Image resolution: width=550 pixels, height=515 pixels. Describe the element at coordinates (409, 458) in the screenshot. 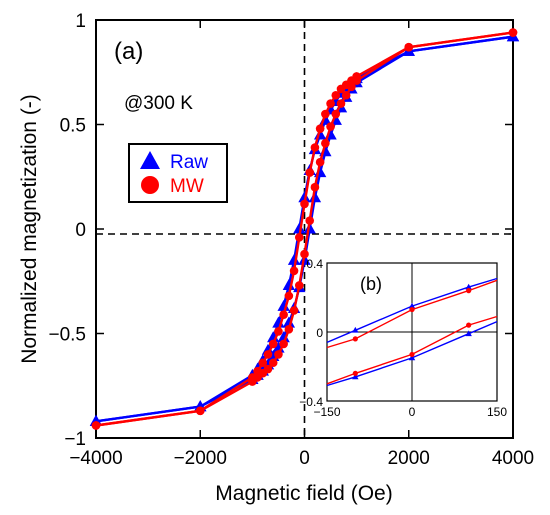

I see `x-tick-label-3: 2000` at that location.